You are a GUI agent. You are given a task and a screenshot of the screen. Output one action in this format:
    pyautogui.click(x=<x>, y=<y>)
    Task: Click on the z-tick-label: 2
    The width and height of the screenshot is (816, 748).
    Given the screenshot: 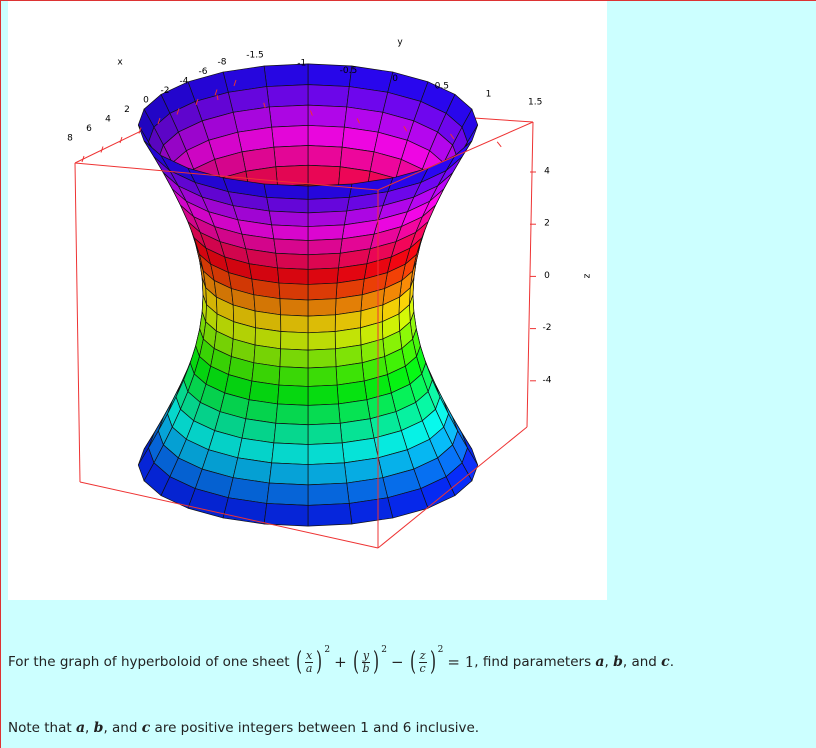 What is the action you would take?
    pyautogui.click(x=547, y=224)
    